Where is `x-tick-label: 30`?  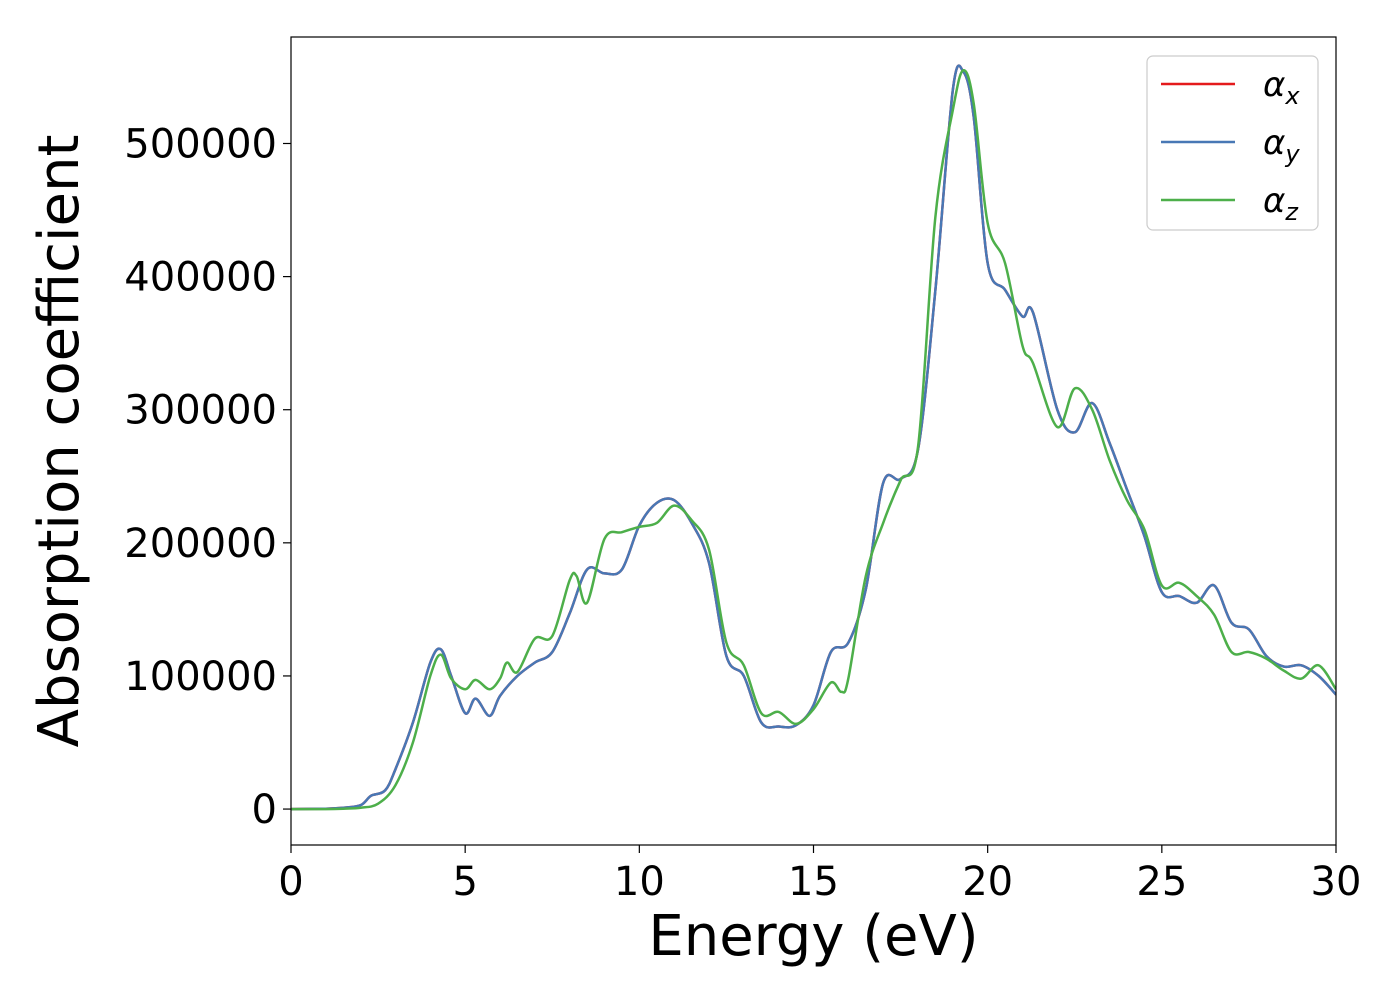
x-tick-label: 30 is located at coordinates (1336, 882).